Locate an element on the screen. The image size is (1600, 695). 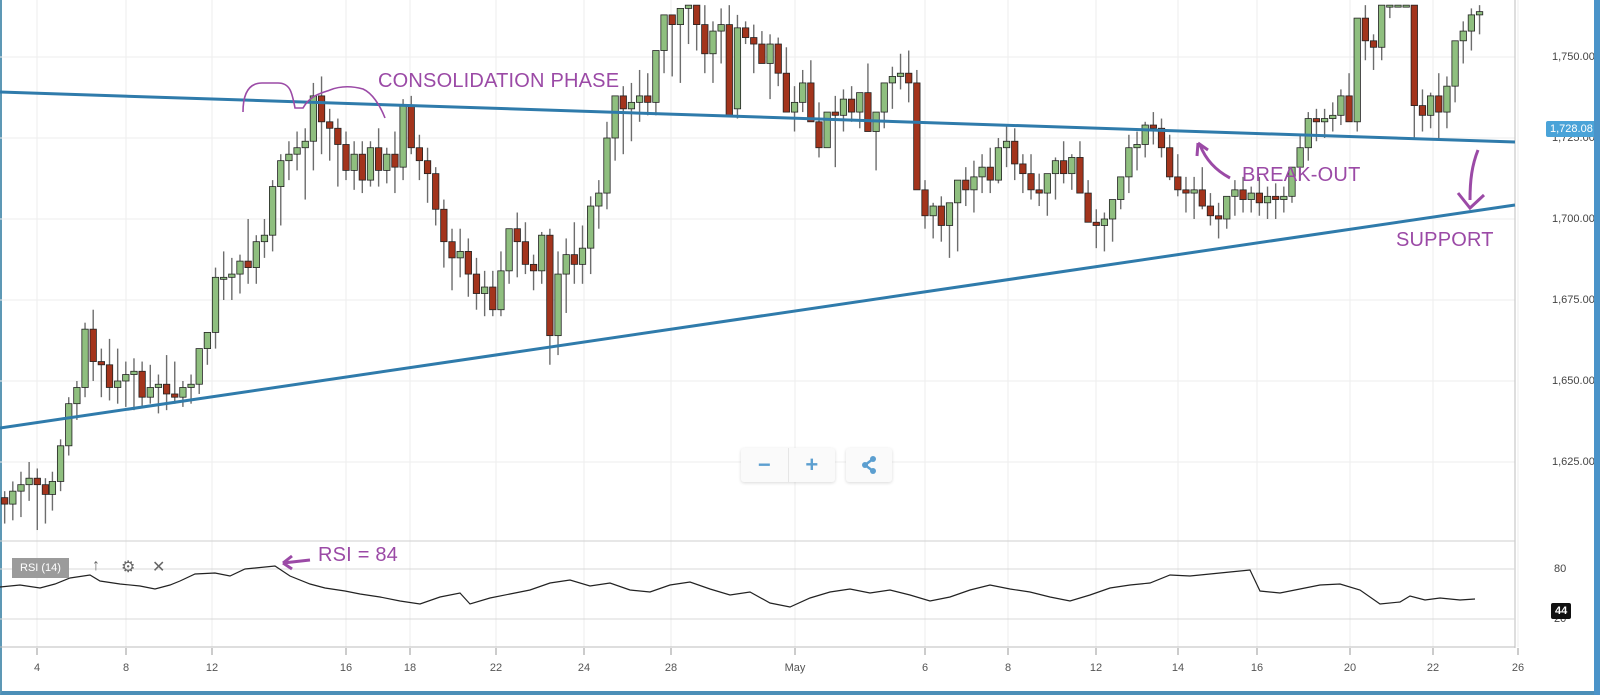
zoom-controls: − + is located at coordinates (788, 465).